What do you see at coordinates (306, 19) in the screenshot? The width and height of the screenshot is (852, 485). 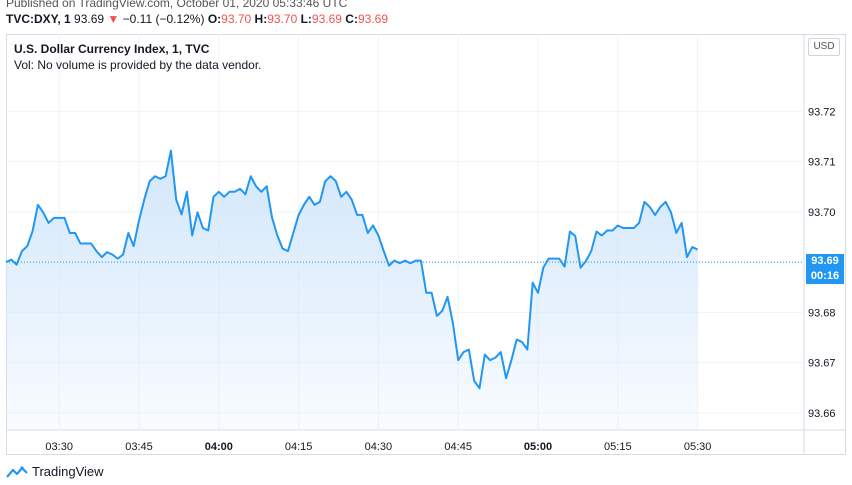 I see `low-label: L:` at bounding box center [306, 19].